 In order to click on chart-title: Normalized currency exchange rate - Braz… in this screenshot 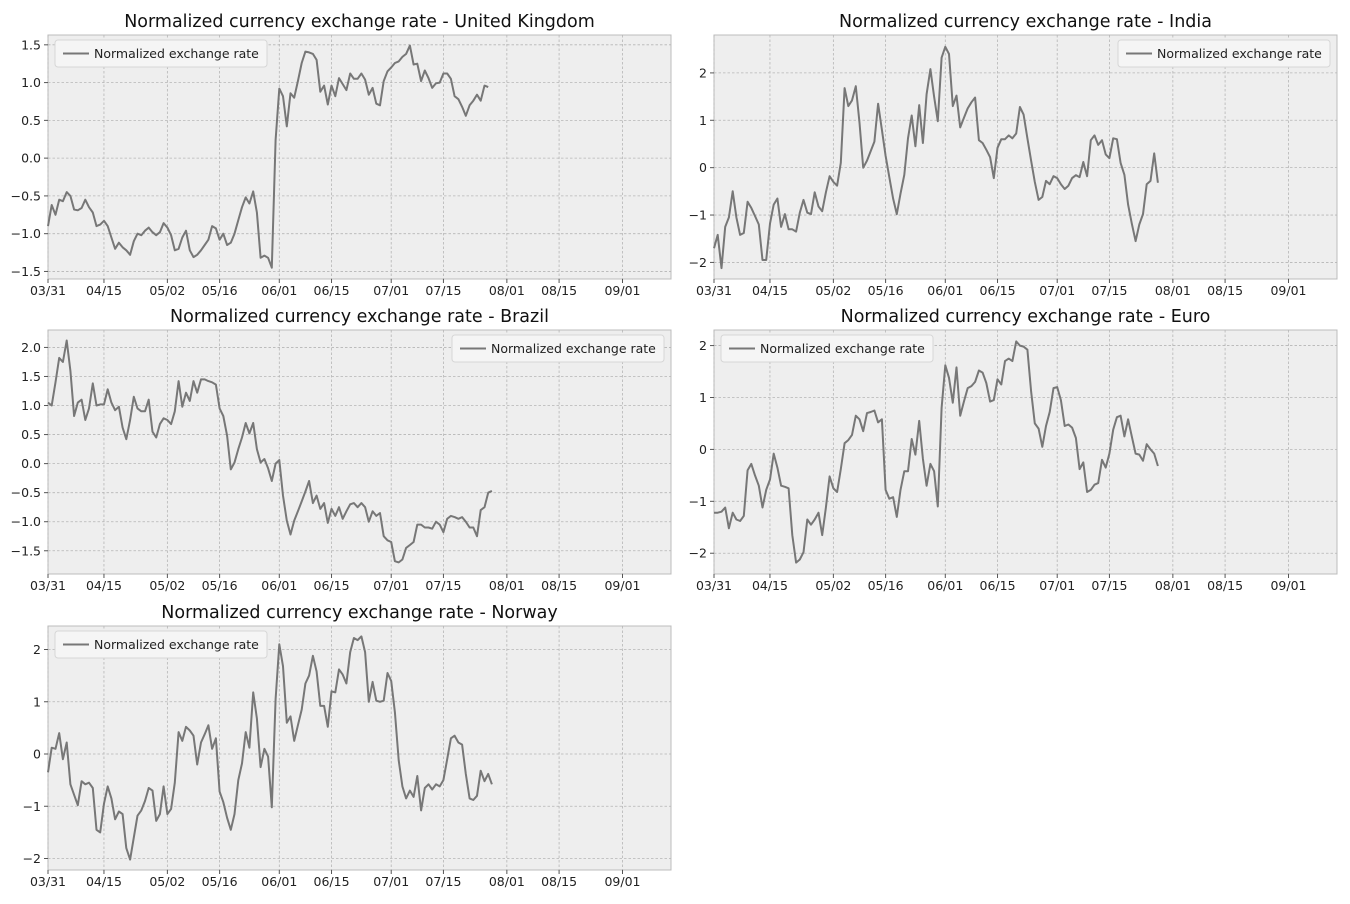, I will do `click(359, 317)`.